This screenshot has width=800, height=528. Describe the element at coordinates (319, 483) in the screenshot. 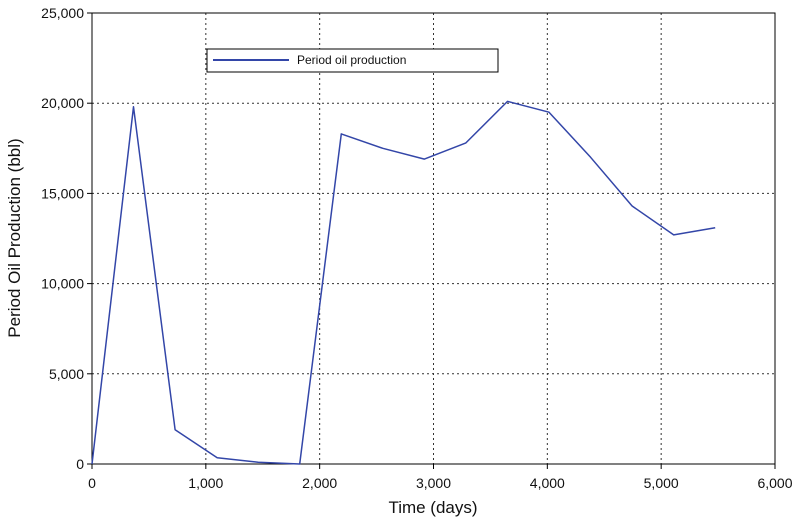

I see `x-tick-label: 2,000` at that location.